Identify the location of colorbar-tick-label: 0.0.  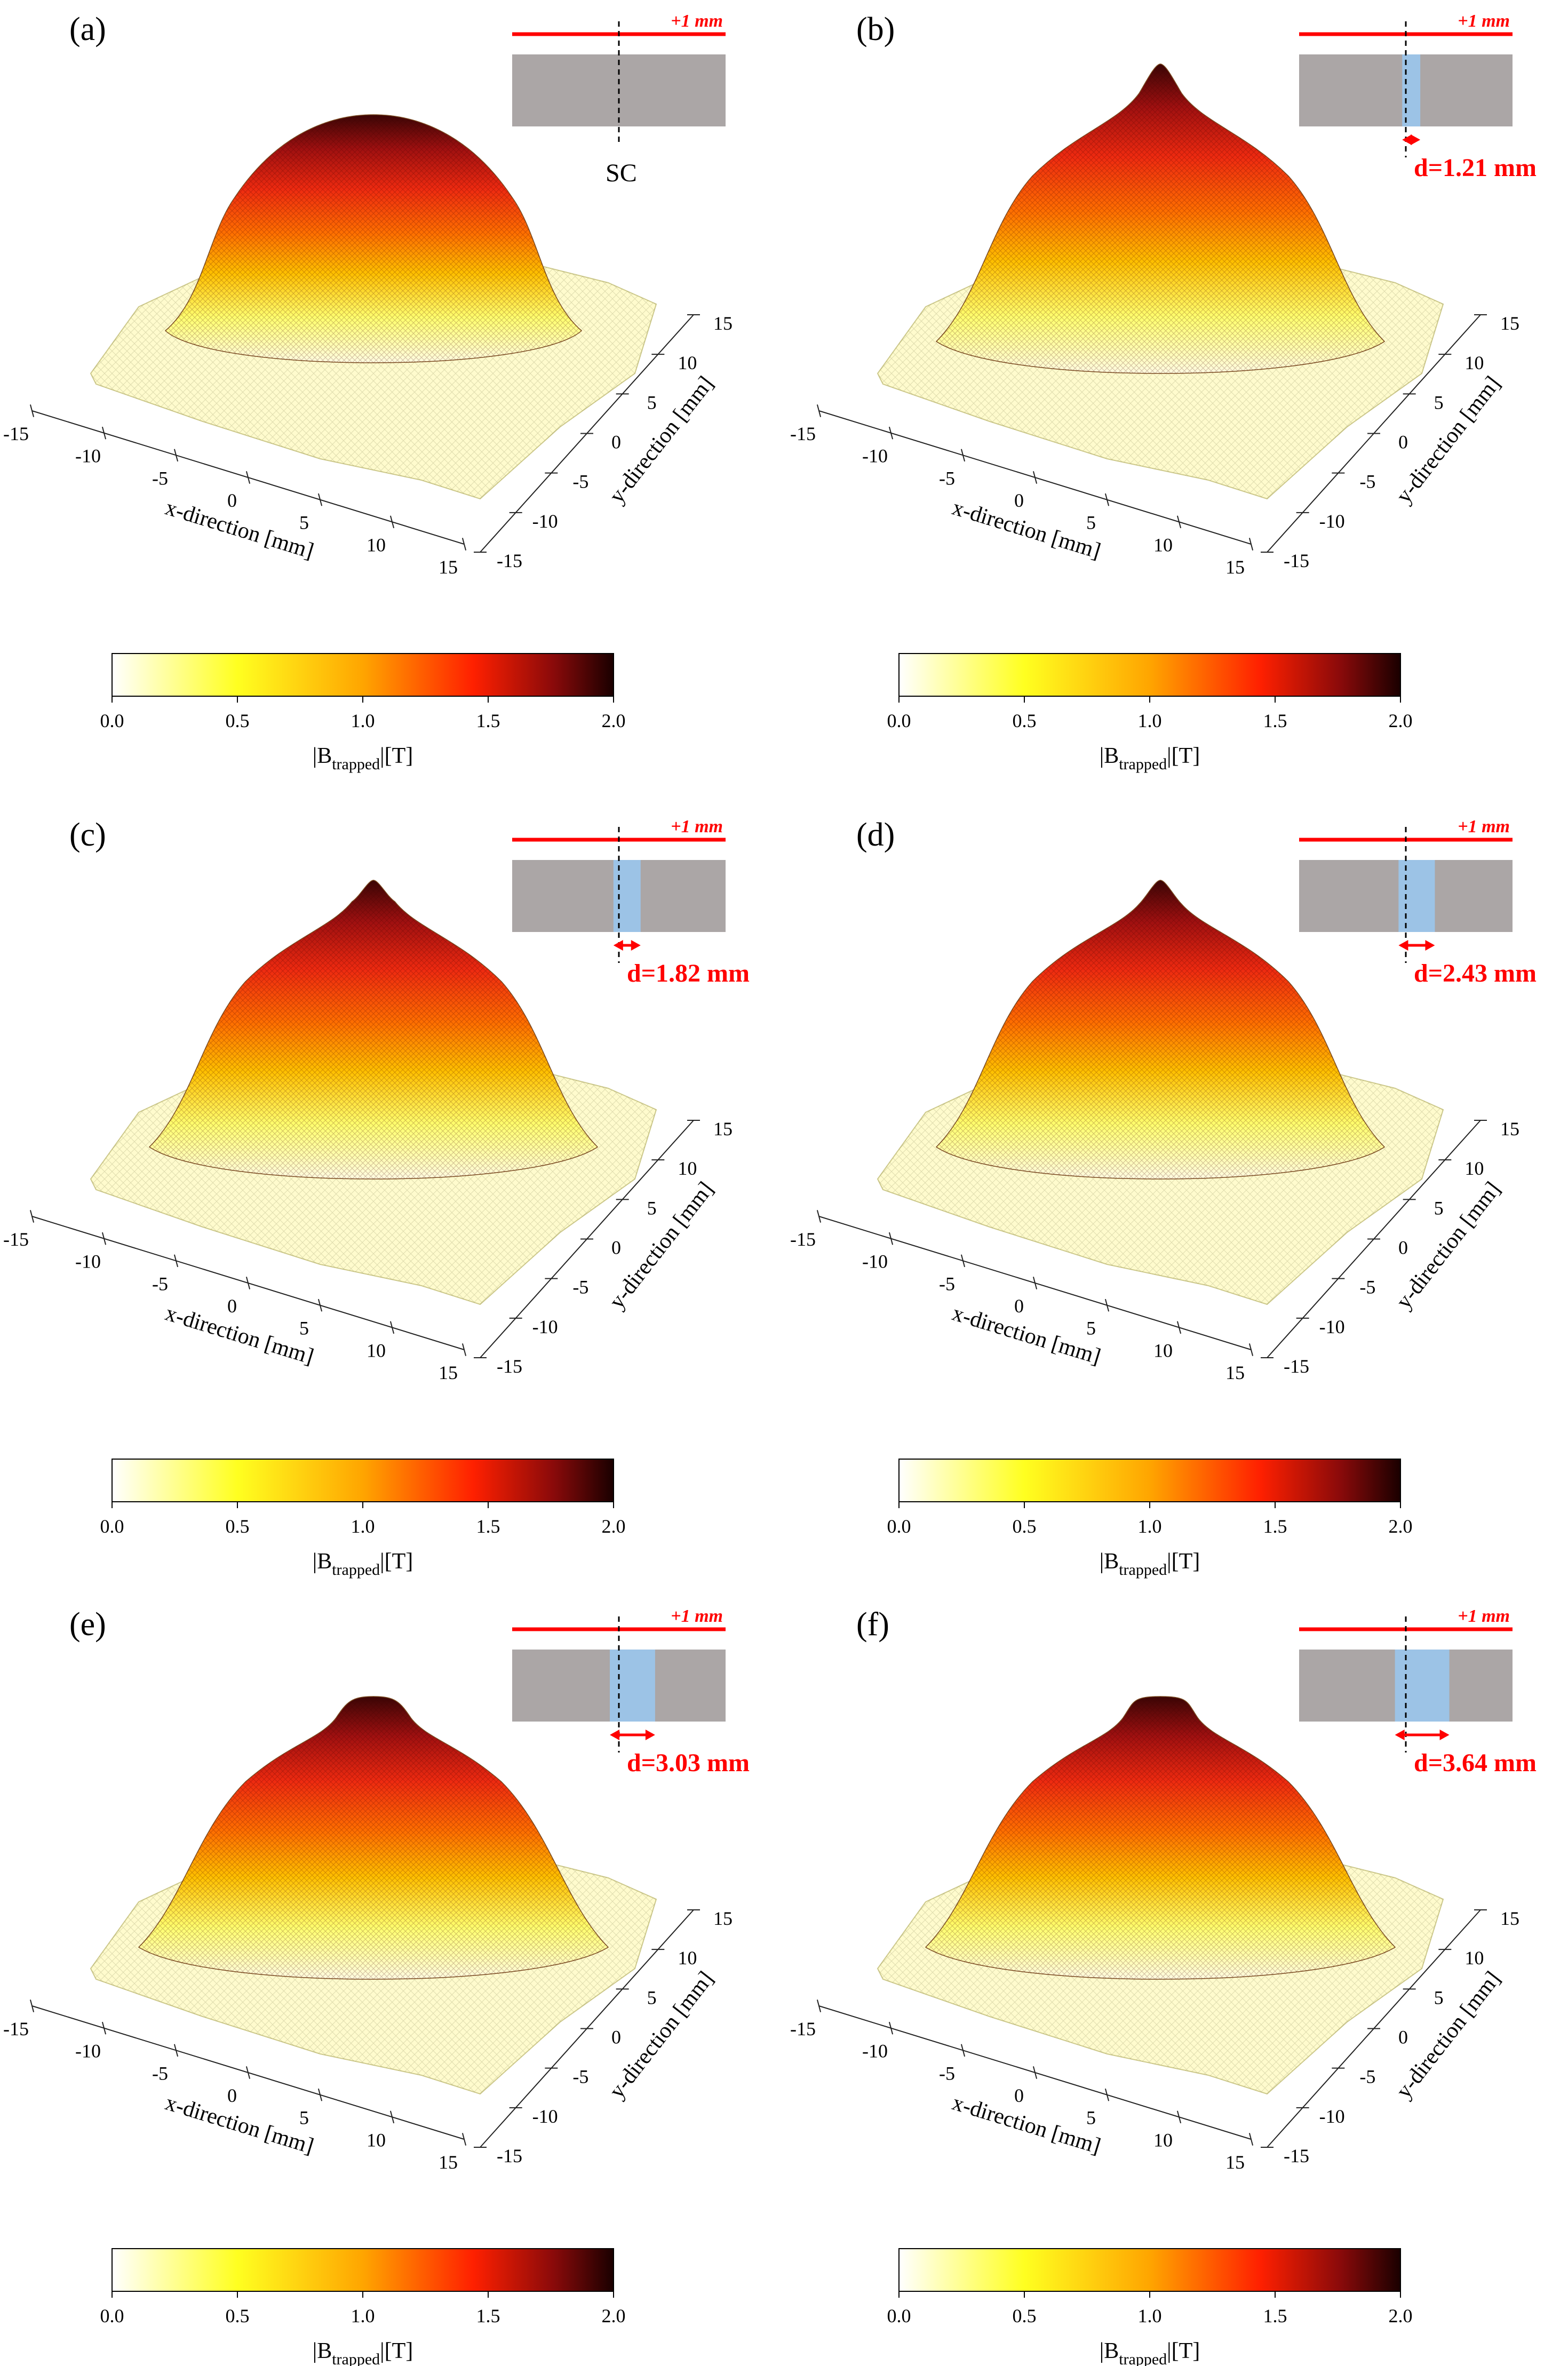
(112, 720).